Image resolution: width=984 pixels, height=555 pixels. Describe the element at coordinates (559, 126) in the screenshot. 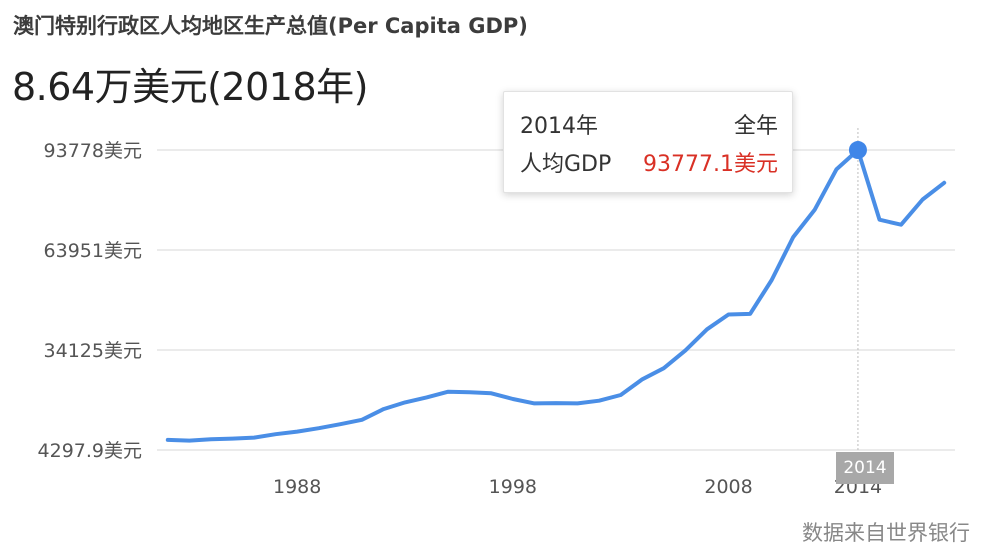

I see `tooltip-year: 2014年` at that location.